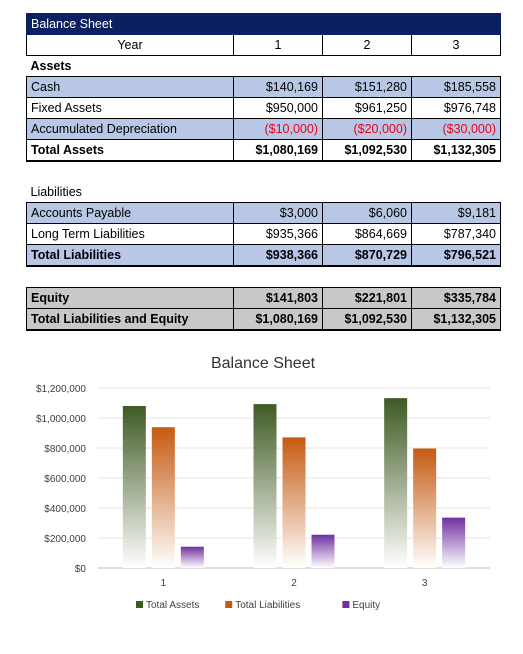 The image size is (523, 654). I want to click on year-2: 2, so click(367, 45).